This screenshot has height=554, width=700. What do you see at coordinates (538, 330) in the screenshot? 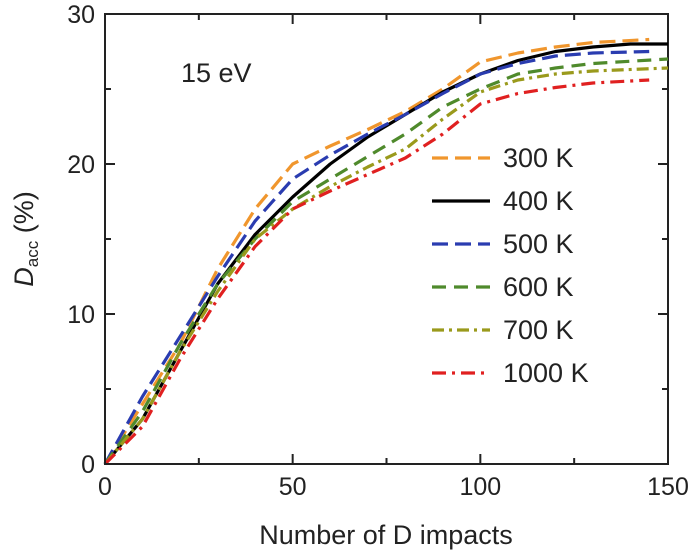
I see `legend-label-700-k: 700 K` at bounding box center [538, 330].